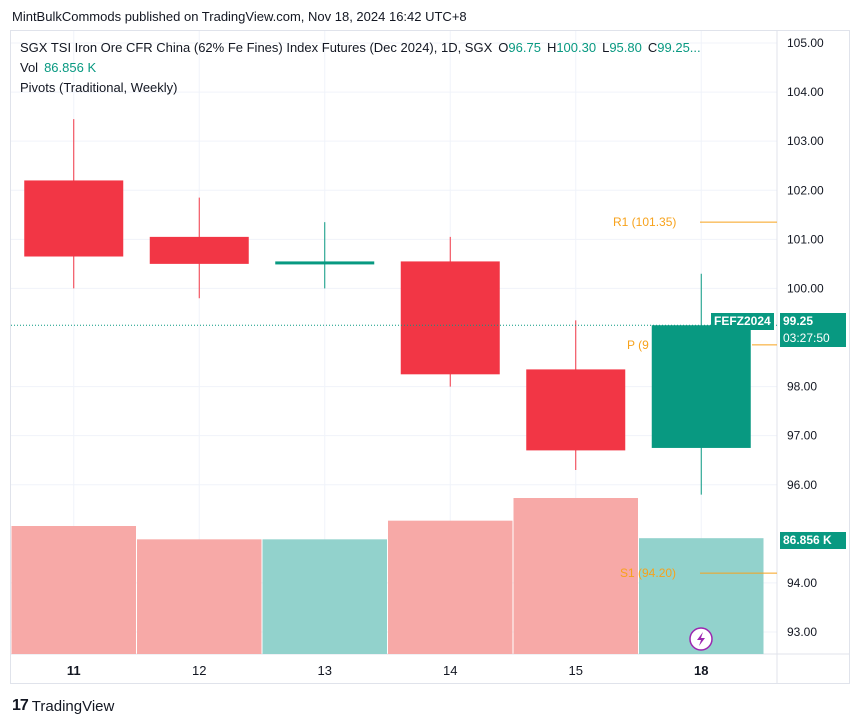  Describe the element at coordinates (701, 670) in the screenshot. I see `x-tick-label: 18` at that location.